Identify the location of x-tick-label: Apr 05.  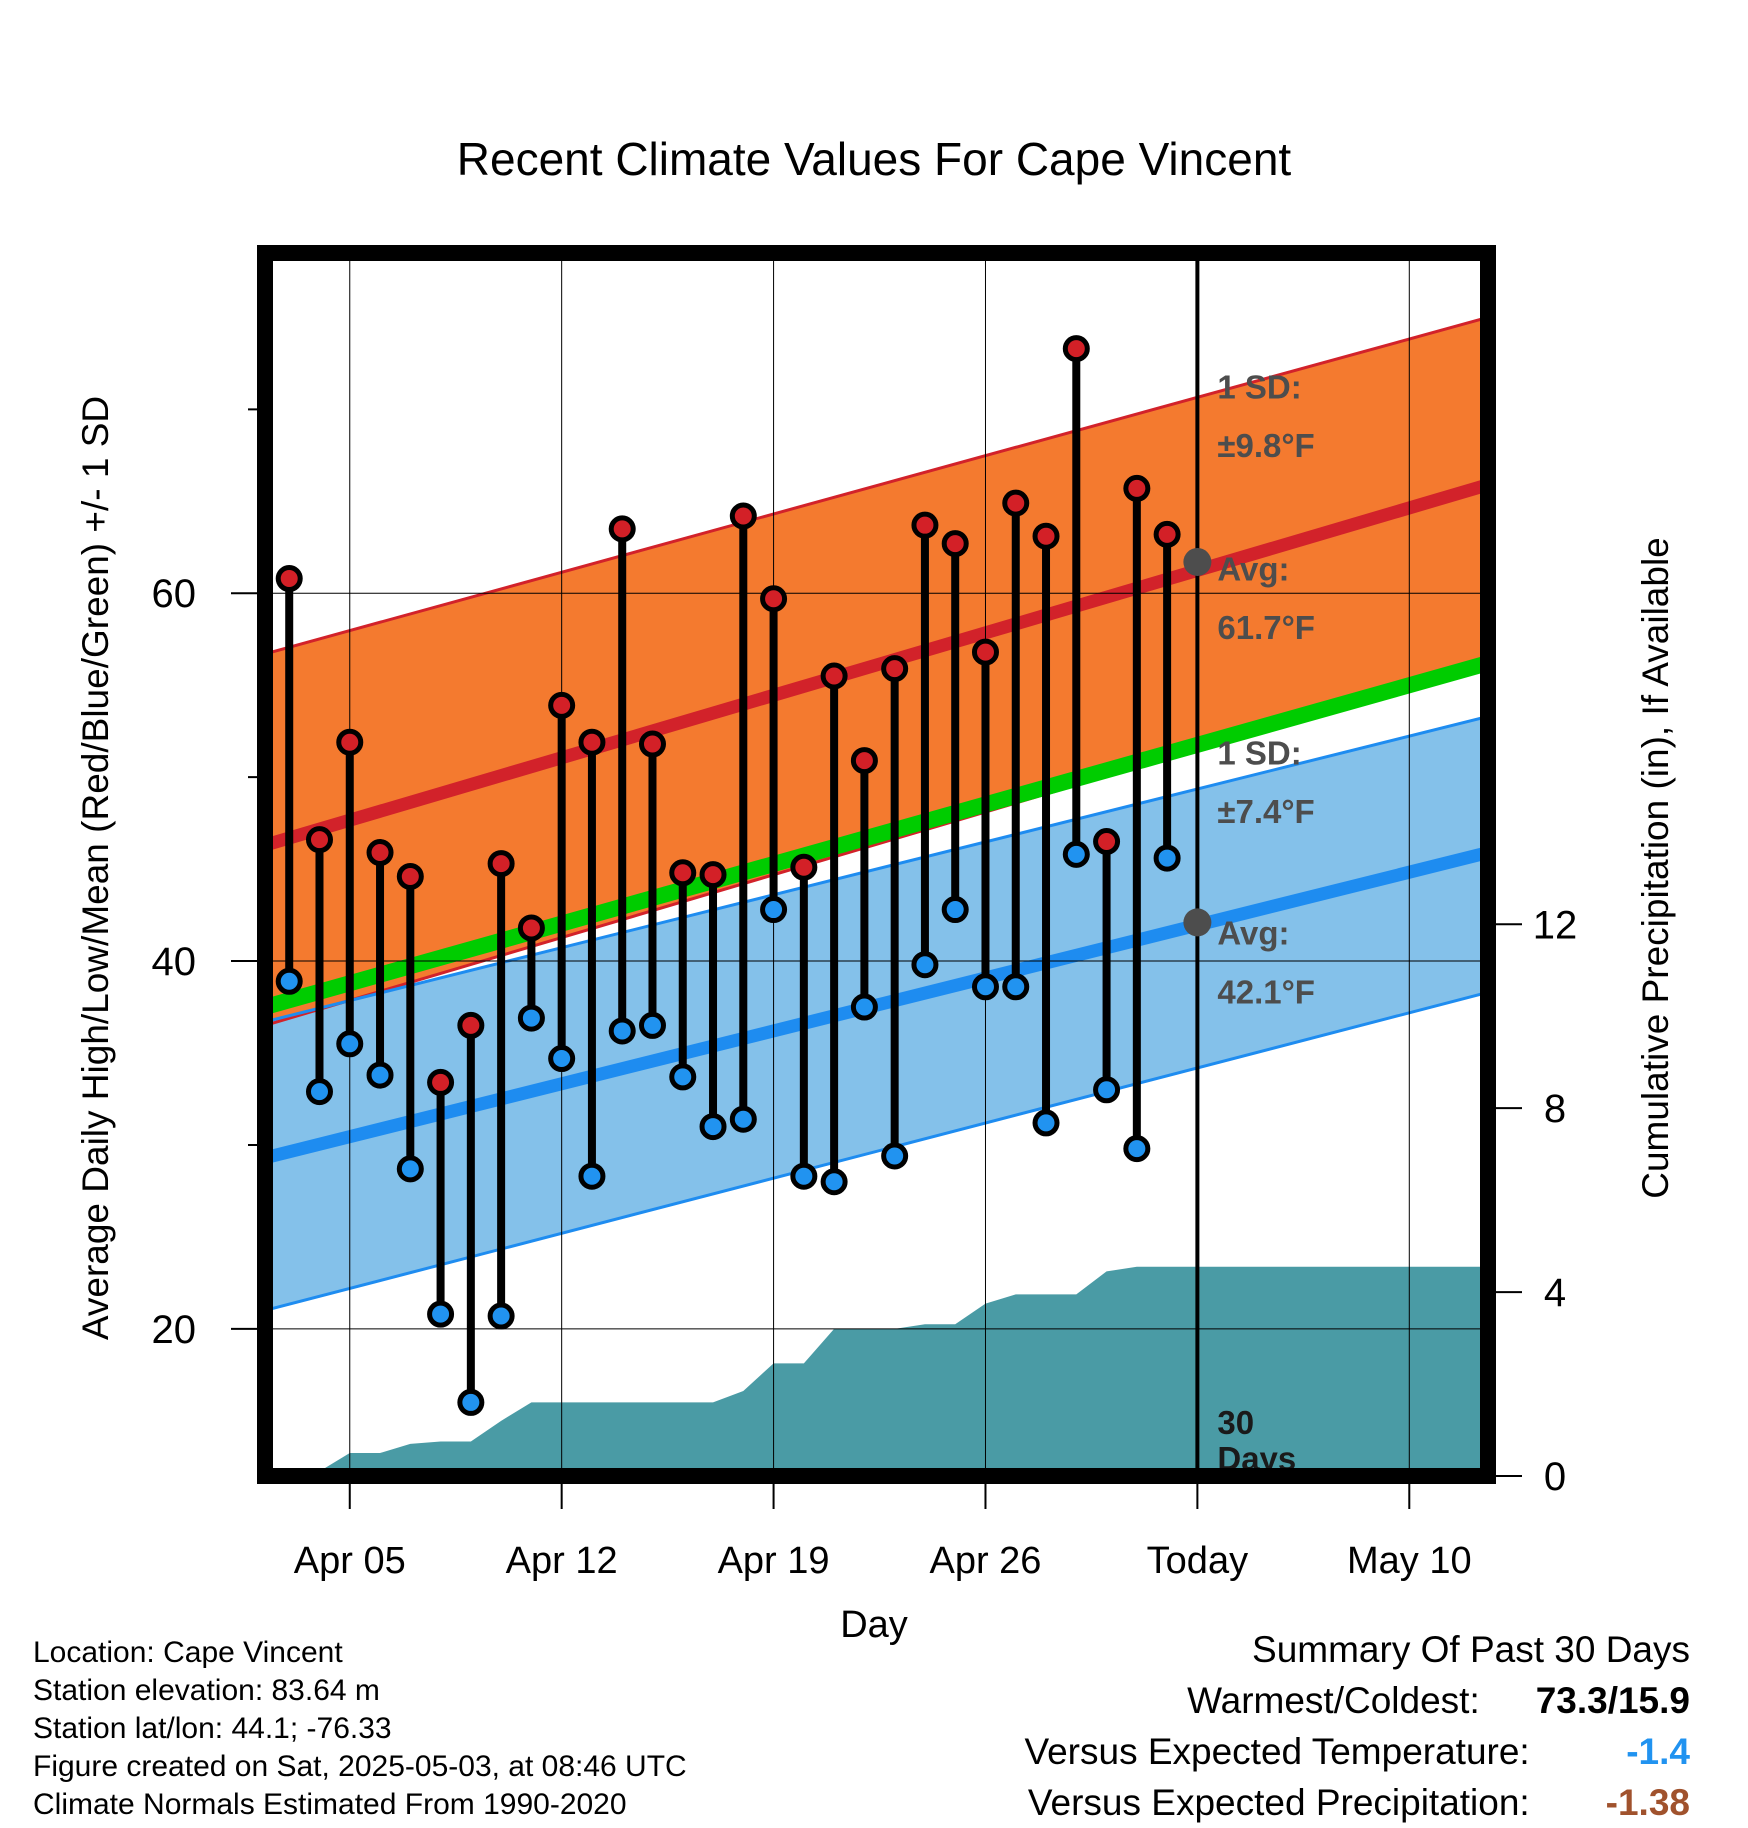
(350, 1561).